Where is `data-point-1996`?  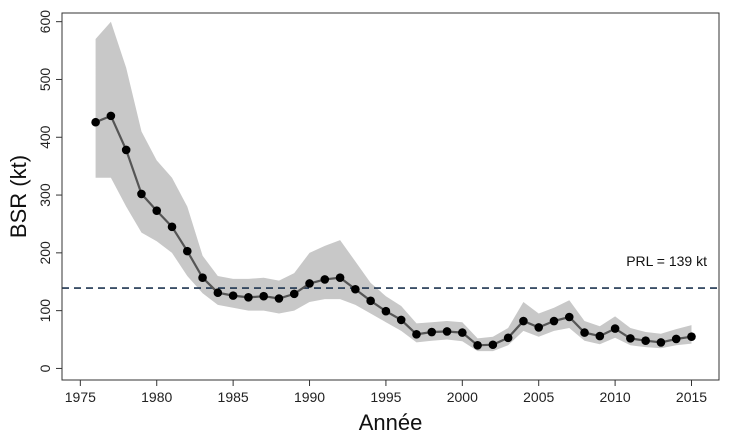
data-point-1996 is located at coordinates (401, 320).